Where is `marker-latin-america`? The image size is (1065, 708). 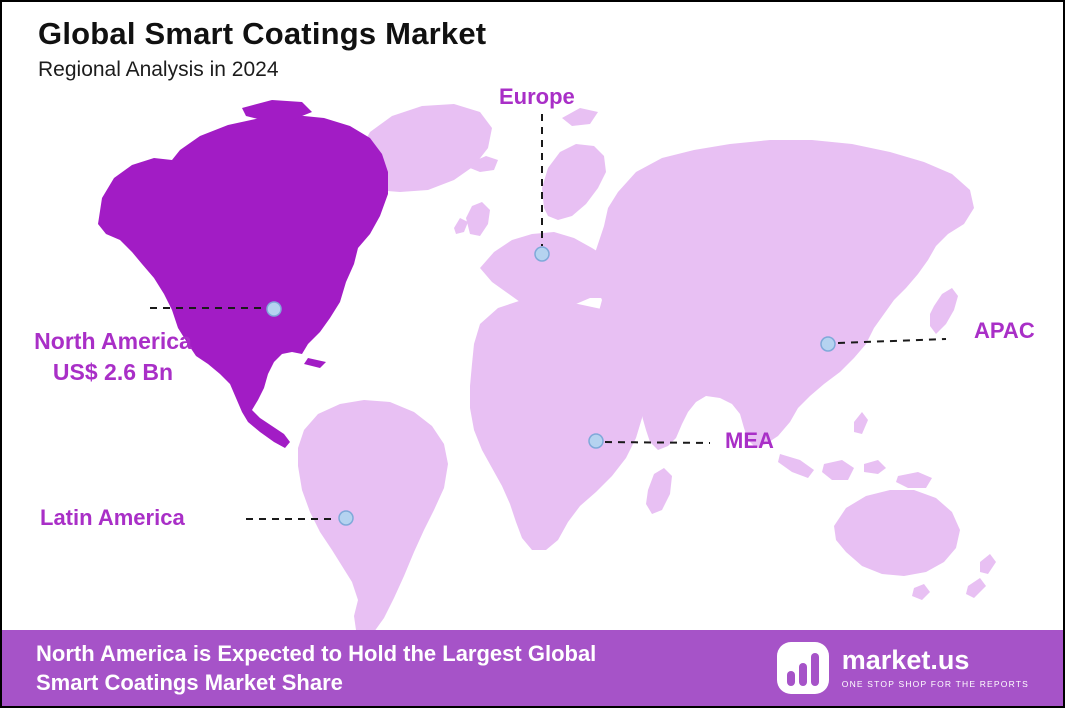 marker-latin-america is located at coordinates (346, 518).